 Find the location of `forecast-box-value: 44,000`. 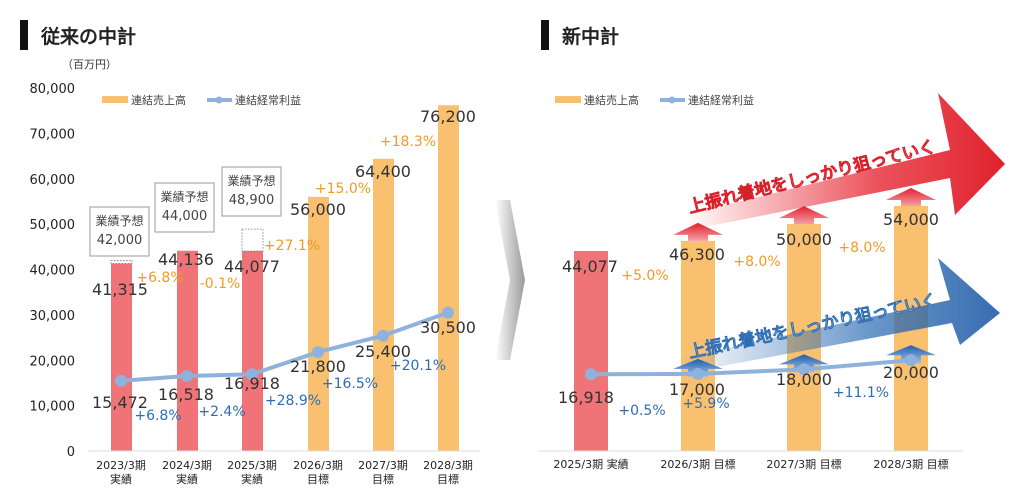

forecast-box-value: 44,000 is located at coordinates (185, 216).